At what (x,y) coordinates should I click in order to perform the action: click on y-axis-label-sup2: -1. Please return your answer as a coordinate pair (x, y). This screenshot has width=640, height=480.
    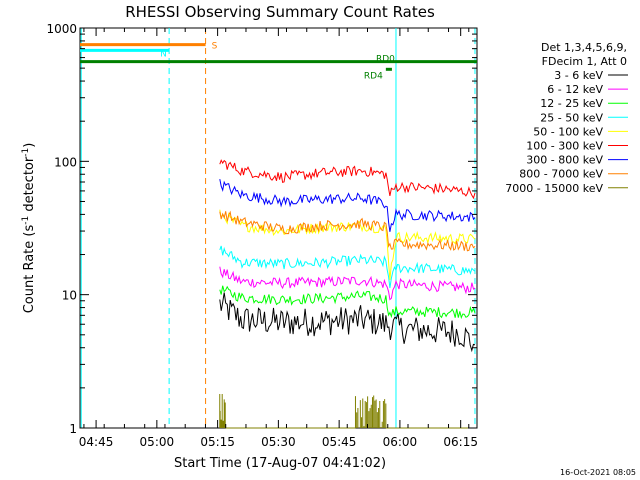
    Looking at the image, I should click on (26, 152).